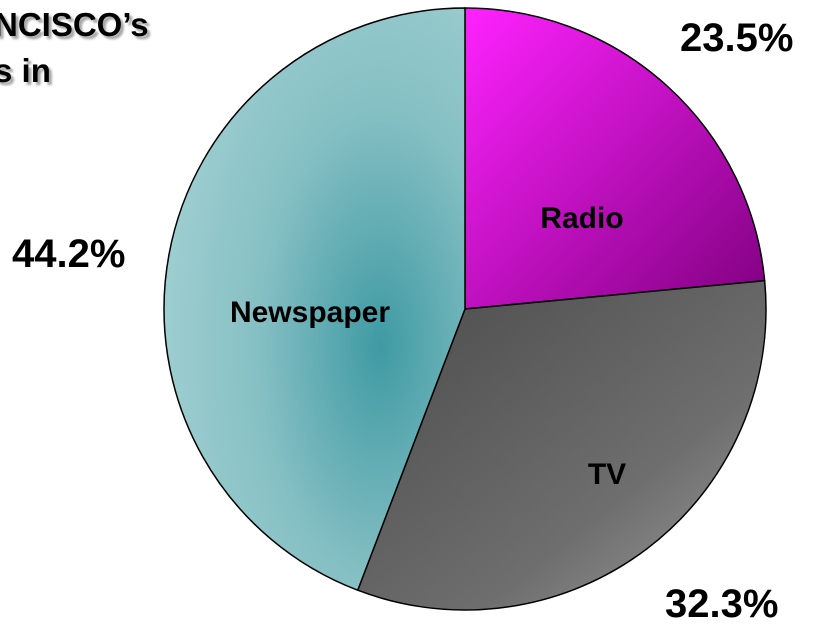  What do you see at coordinates (74, 48) in the screenshot?
I see `chart-title: NCISCO’s s in` at bounding box center [74, 48].